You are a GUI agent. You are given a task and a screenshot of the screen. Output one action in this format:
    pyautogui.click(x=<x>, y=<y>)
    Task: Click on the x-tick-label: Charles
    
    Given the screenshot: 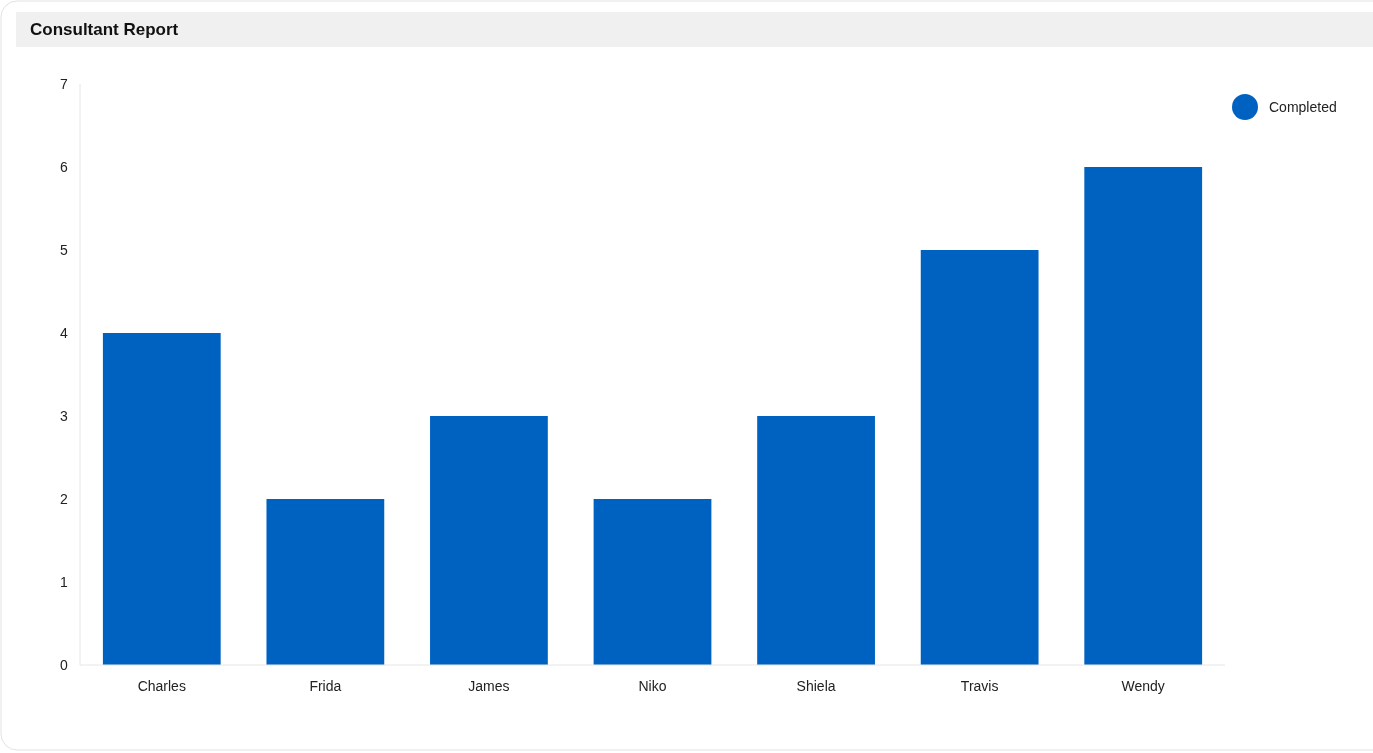 What is the action you would take?
    pyautogui.click(x=161, y=686)
    